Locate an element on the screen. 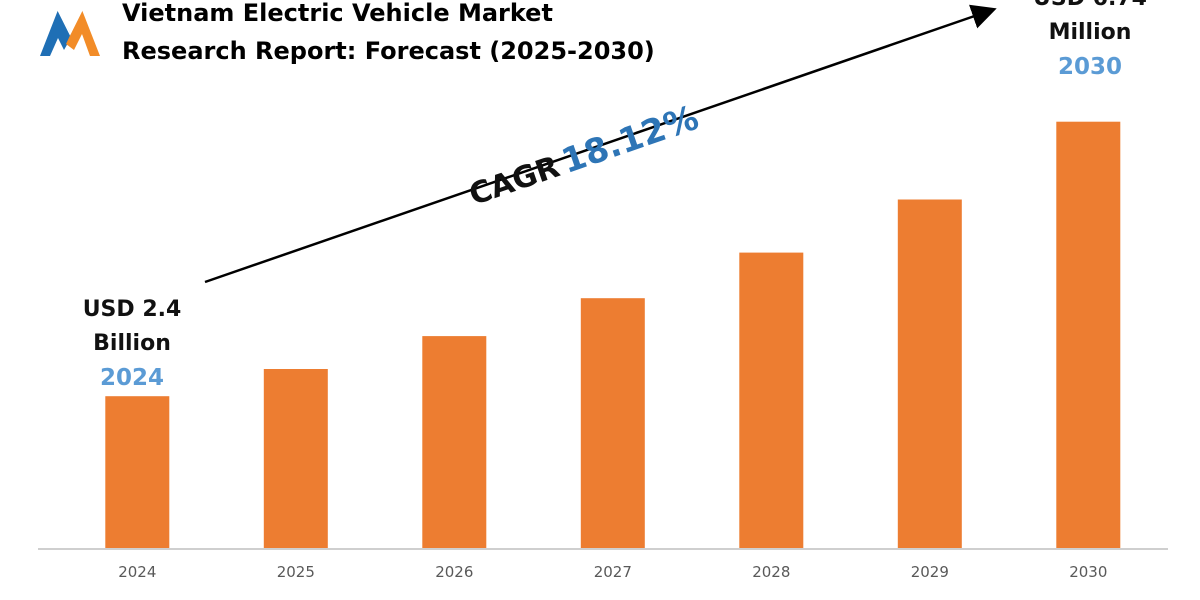 The height and width of the screenshot is (600, 1200). bar-2028 is located at coordinates (771, 400).